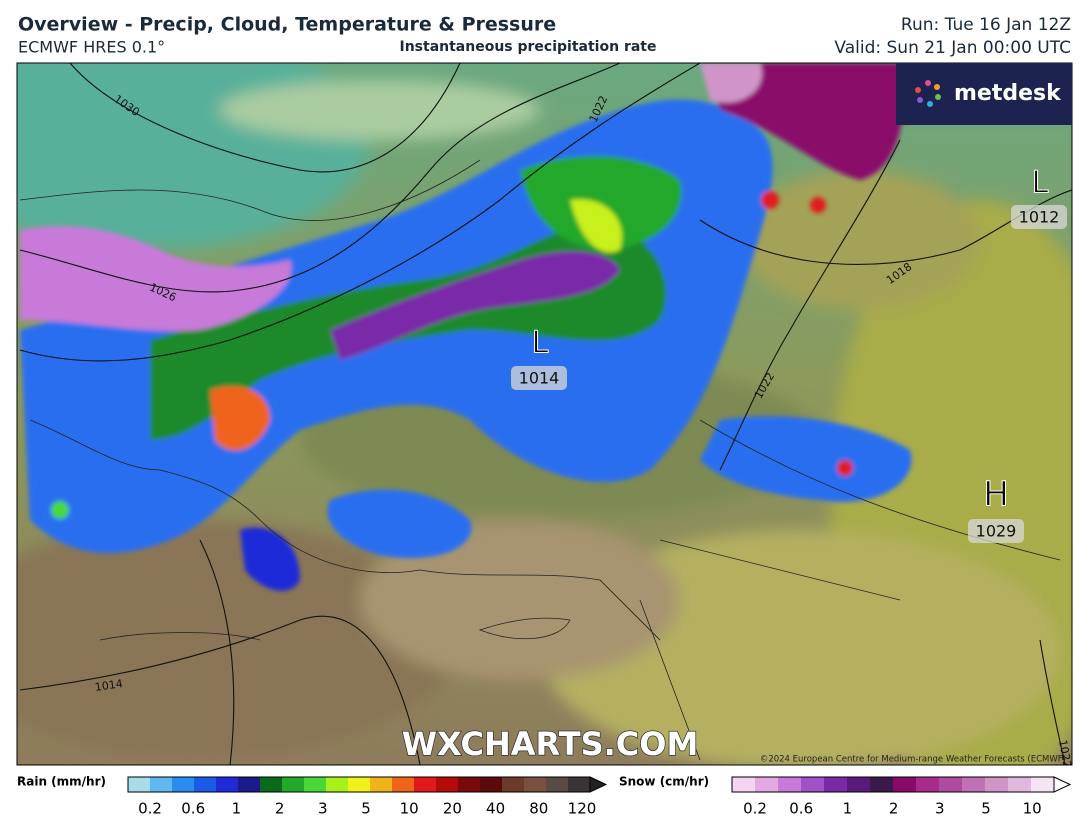 The image size is (1089, 835). What do you see at coordinates (1039, 217) in the screenshot?
I see `centre-value: 1012` at bounding box center [1039, 217].